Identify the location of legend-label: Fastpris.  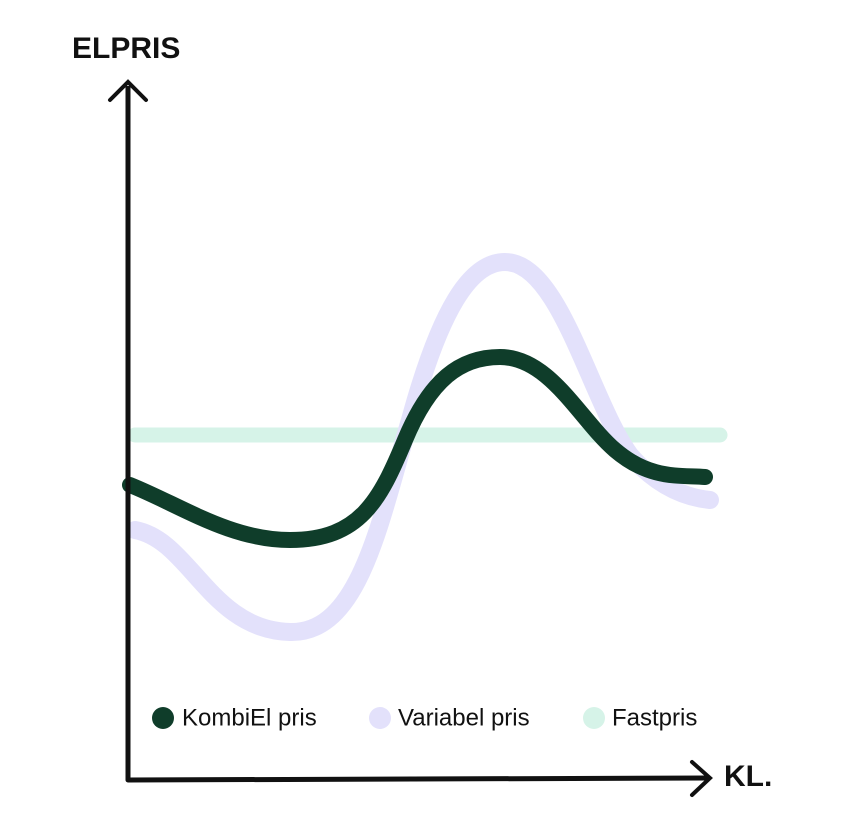
(654, 717).